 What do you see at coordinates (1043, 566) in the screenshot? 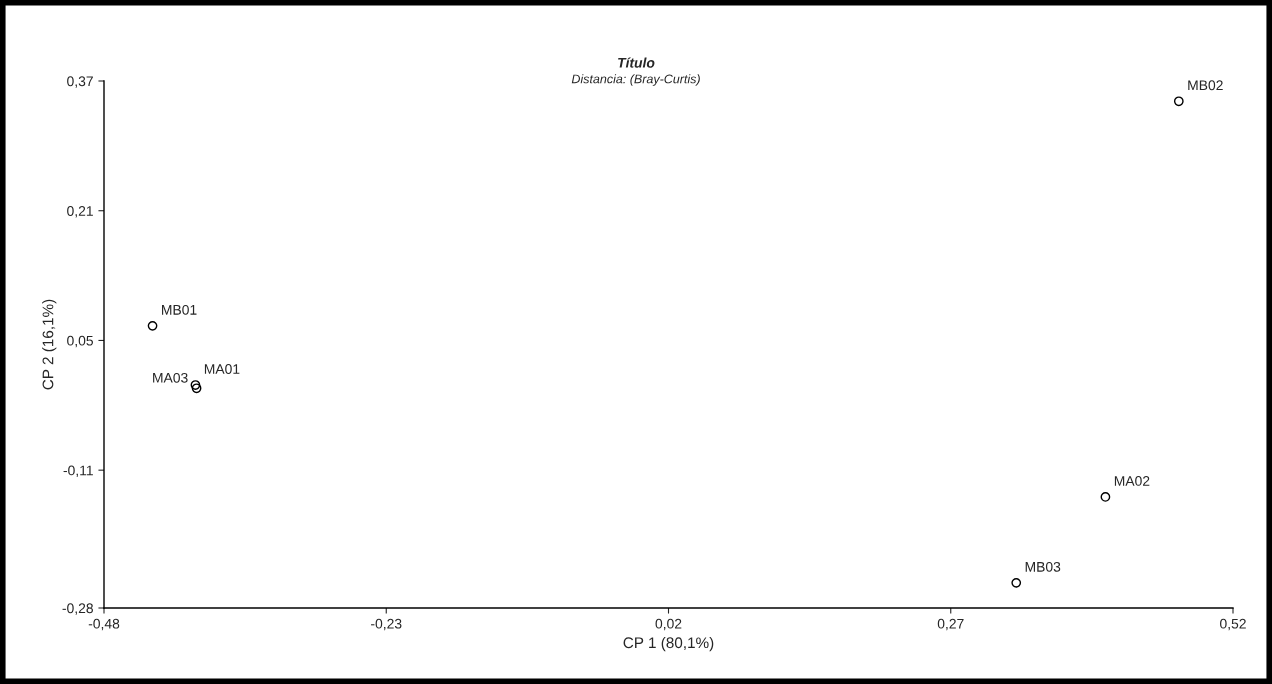
I see `annotation: MB03` at bounding box center [1043, 566].